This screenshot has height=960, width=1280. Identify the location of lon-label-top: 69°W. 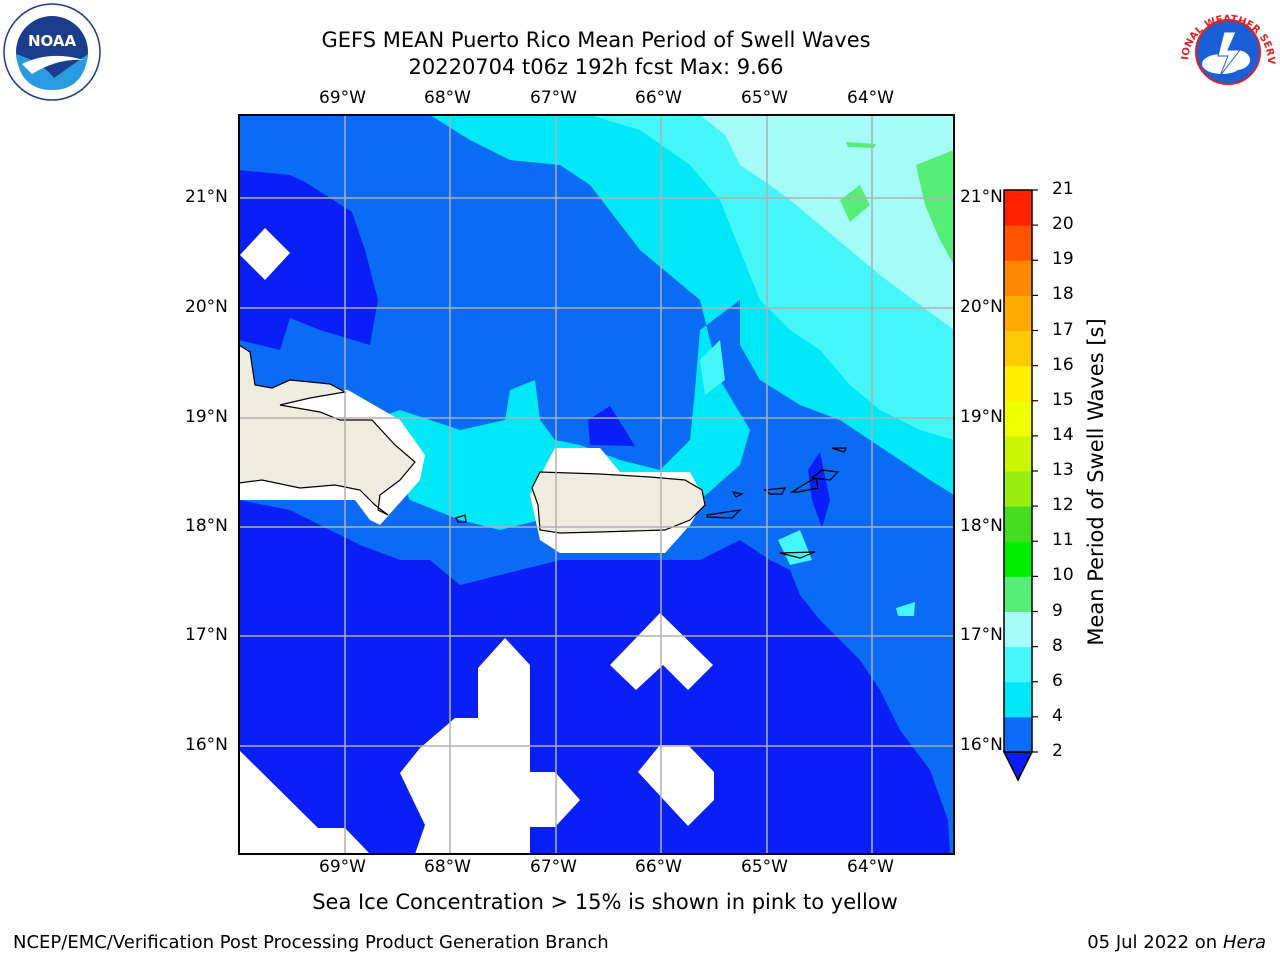
(342, 98).